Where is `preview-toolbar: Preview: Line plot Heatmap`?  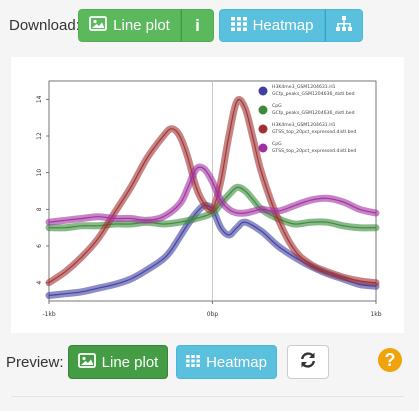
preview-toolbar: Preview: Line plot Heatmap is located at coordinates (164, 362).